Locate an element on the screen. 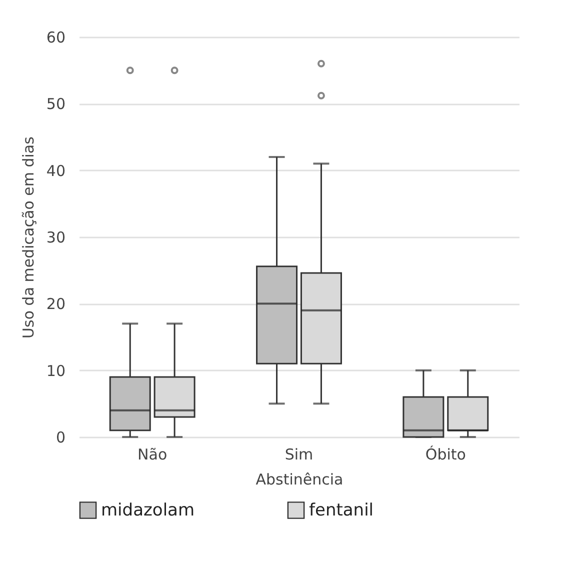 This screenshot has width=584, height=571. x-tick-label: Não is located at coordinates (153, 455).